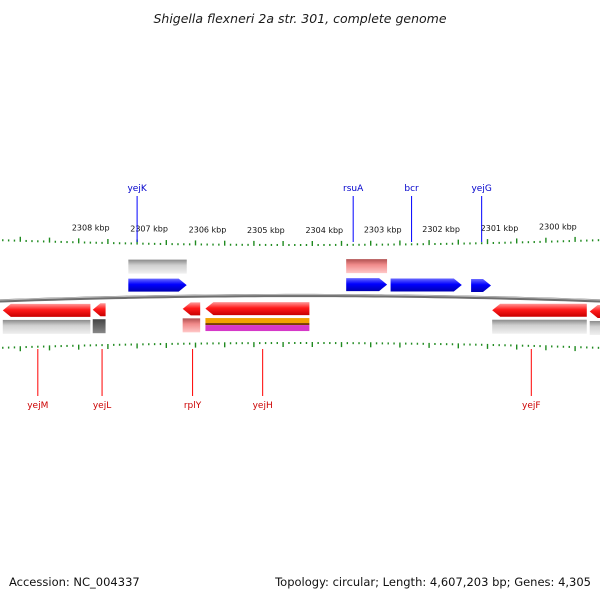  I want to click on gene-rsua-arrow, so click(367, 285).